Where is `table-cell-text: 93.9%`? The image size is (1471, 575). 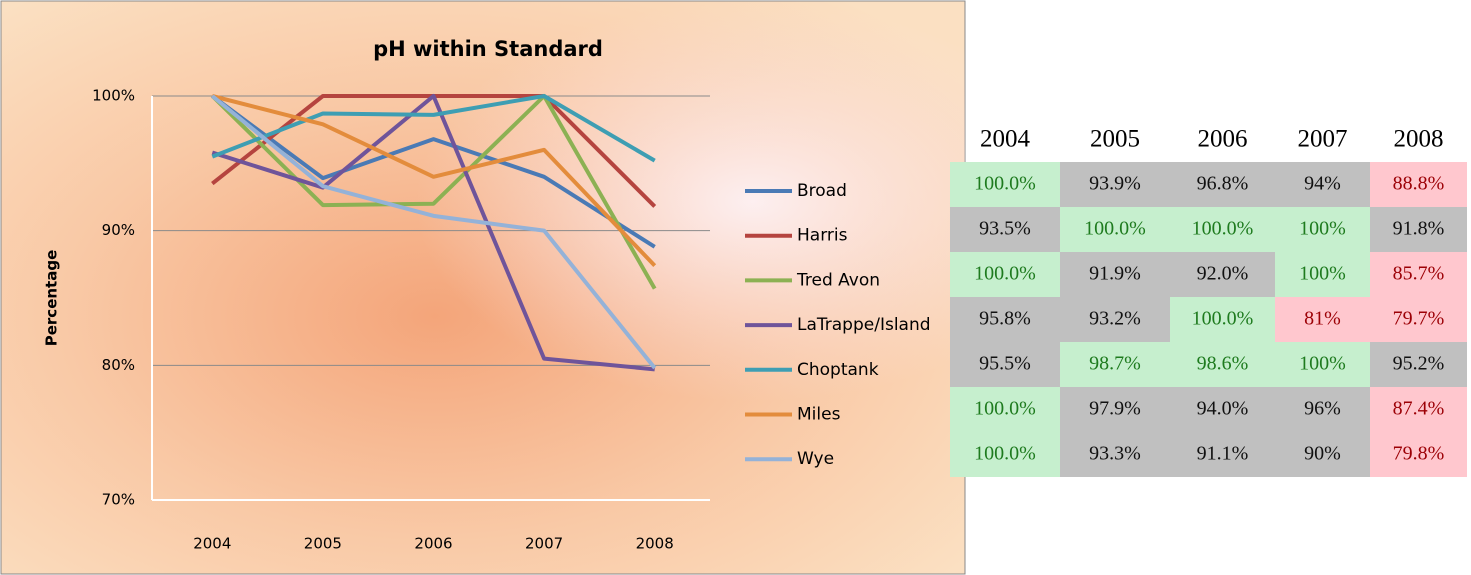
table-cell-text: 93.9% is located at coordinates (1115, 184).